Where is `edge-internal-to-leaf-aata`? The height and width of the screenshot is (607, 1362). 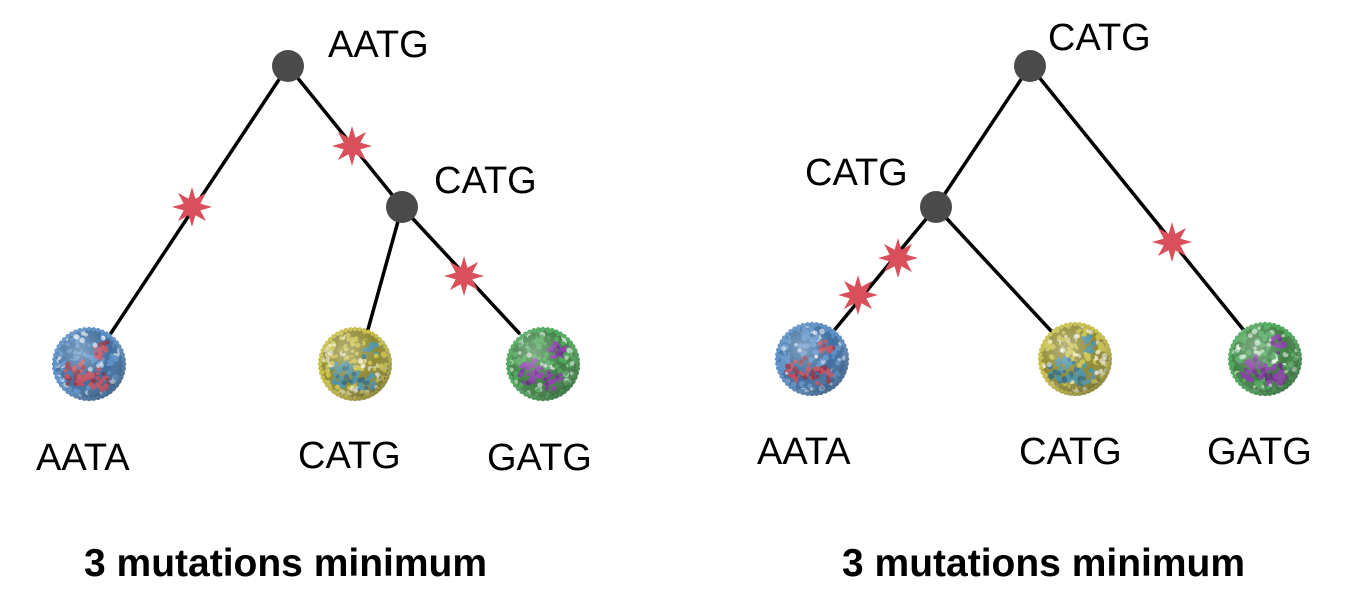
edge-internal-to-leaf-aata is located at coordinates (884, 270).